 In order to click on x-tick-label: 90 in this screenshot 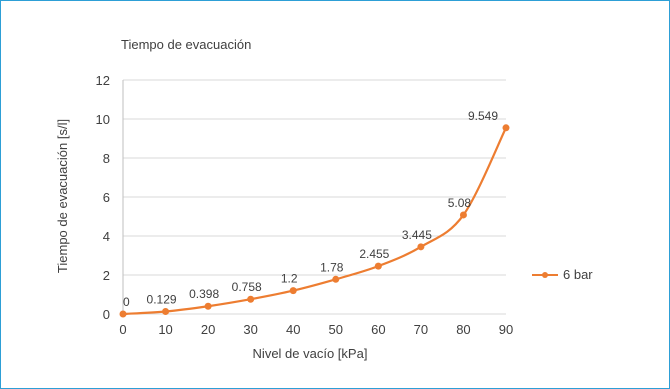, I will do `click(506, 329)`.